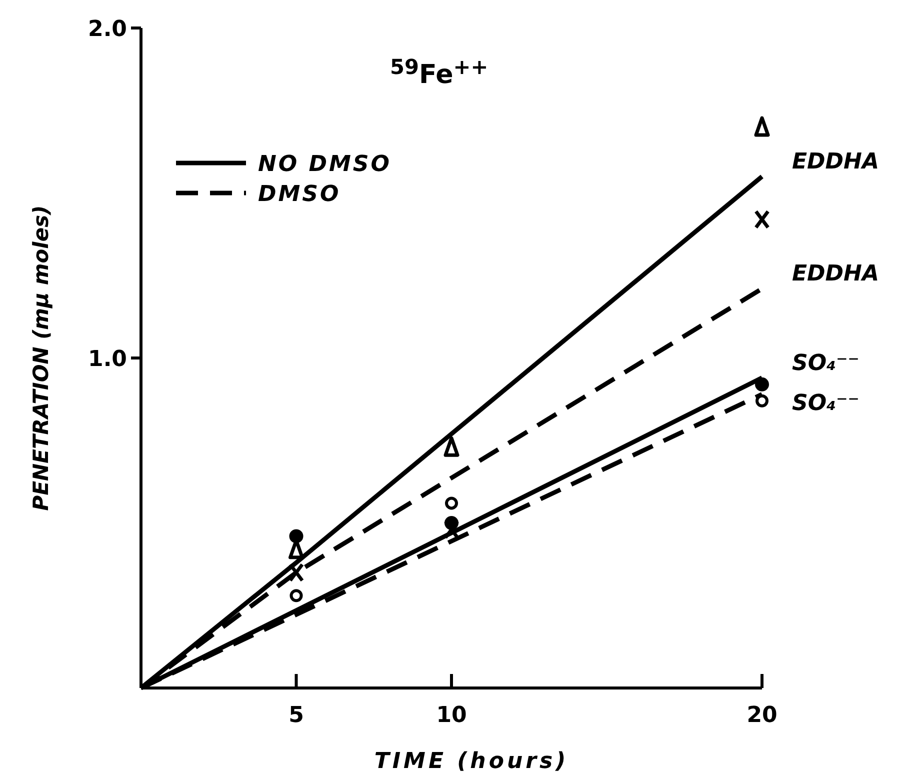  What do you see at coordinates (762, 715) in the screenshot?
I see `x-tick-label: 20` at bounding box center [762, 715].